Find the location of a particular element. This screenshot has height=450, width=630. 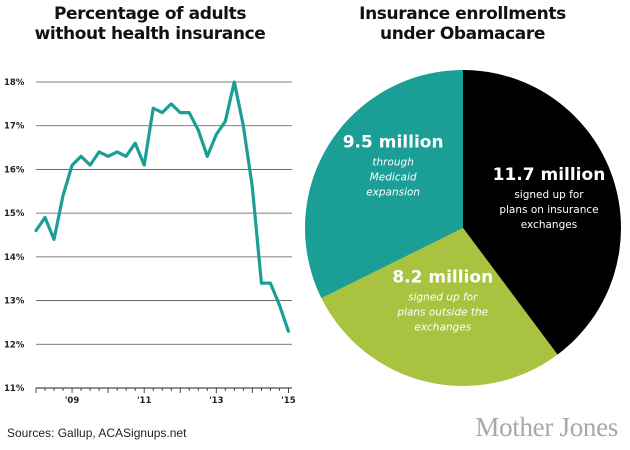

line-chart-title-line-2: without health insurance is located at coordinates (150, 34).